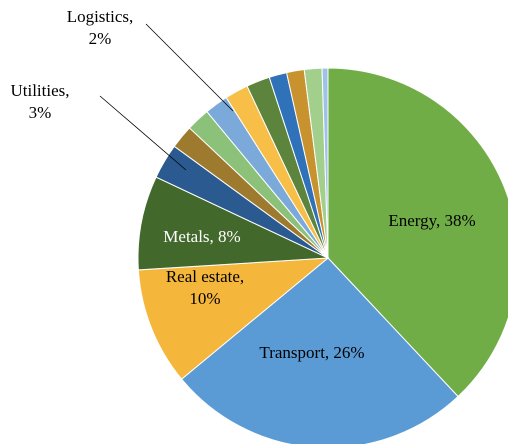 The height and width of the screenshot is (444, 508). I want to click on data-label: Energy, 38%, so click(431, 220).